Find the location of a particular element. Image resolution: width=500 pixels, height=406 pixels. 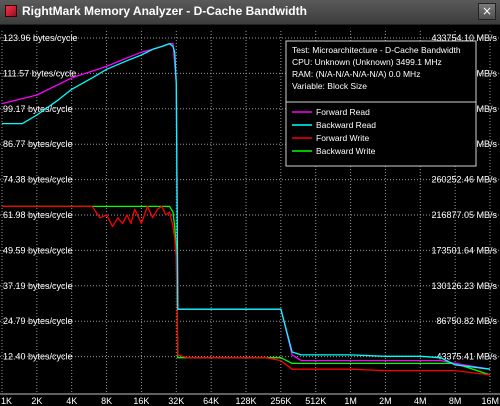

y-right-tick-label: 216877.05 MB/s is located at coordinates (464, 215).